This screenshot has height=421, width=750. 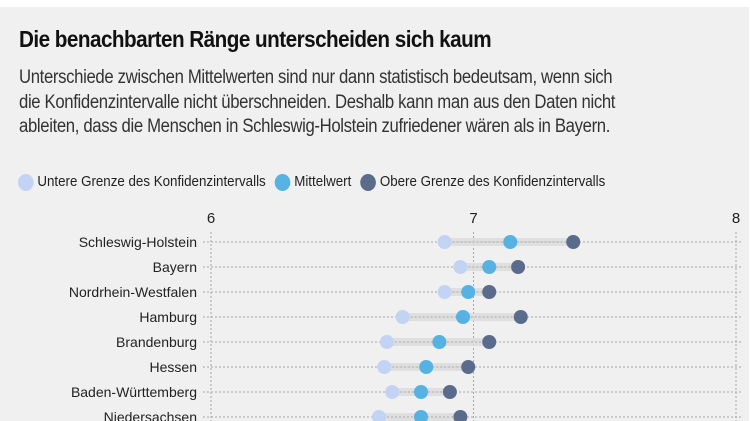 What do you see at coordinates (406, 392) in the screenshot?
I see `chart-row: Baden-Württemberg` at bounding box center [406, 392].